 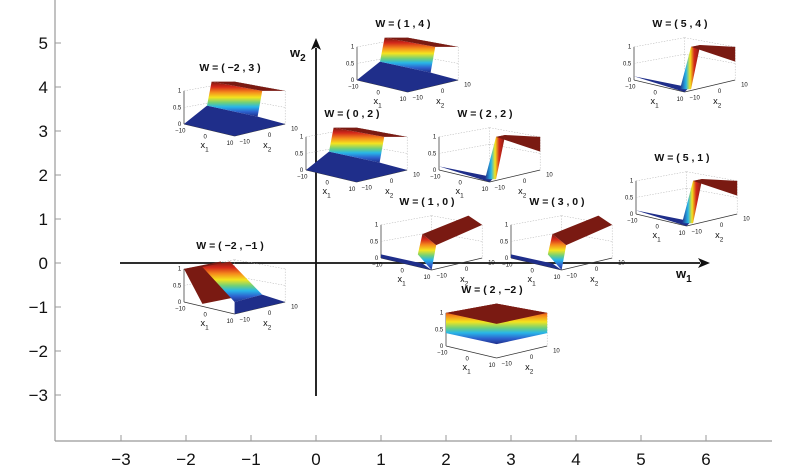 I want to click on x-tick-label: 0, so click(x=315, y=459).